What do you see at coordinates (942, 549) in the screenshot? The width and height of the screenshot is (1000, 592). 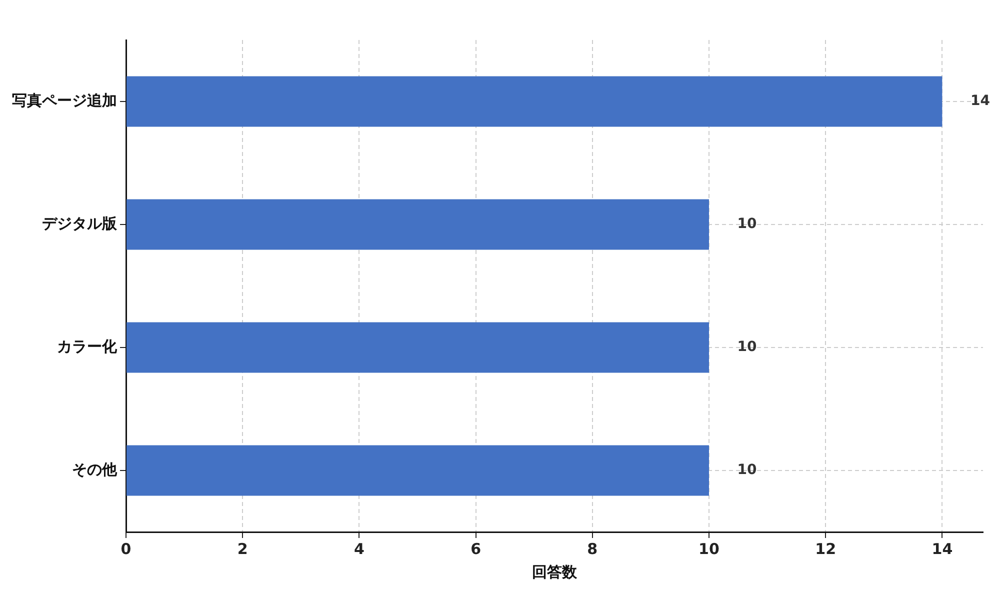 I see `x-tick-label: 14` at bounding box center [942, 549].